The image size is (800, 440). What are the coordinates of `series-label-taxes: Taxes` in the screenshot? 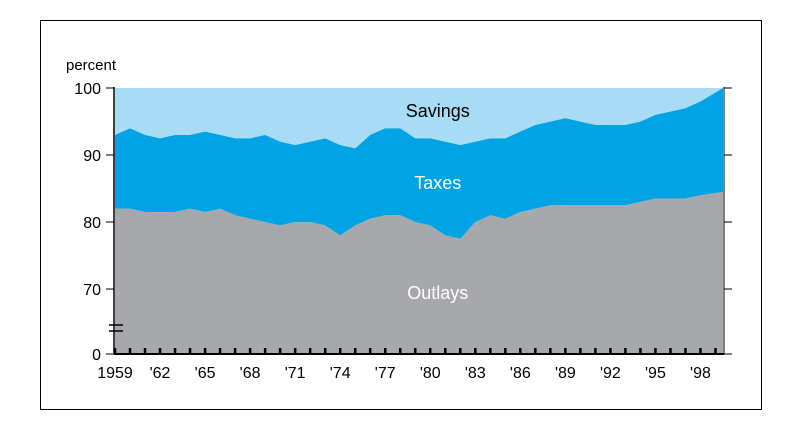 It's located at (437, 183).